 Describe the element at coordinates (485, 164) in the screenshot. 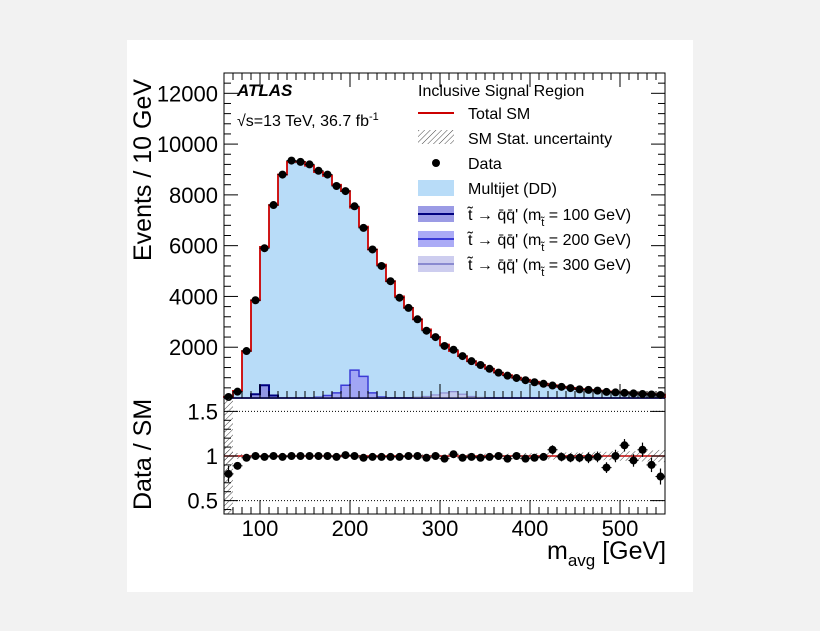

I see `legend-label-data: Data` at that location.